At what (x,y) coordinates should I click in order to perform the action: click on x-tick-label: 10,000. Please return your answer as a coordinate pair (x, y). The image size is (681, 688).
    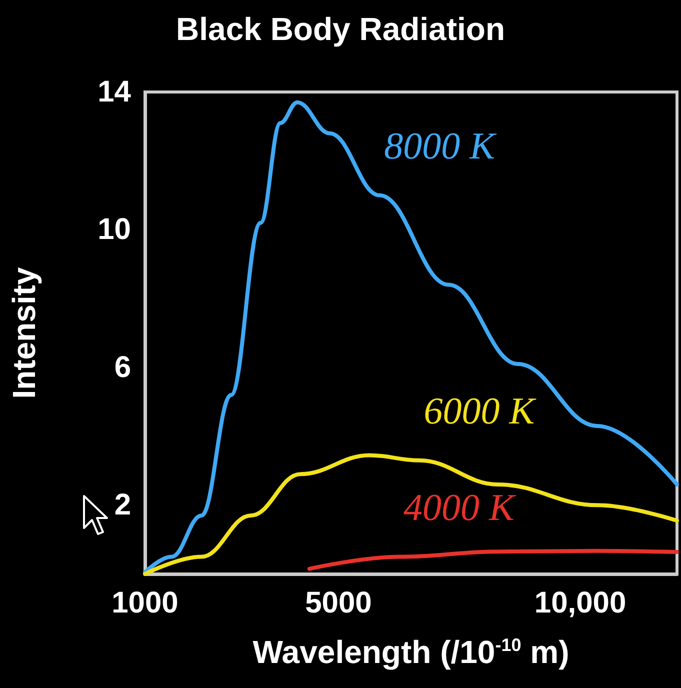
    Looking at the image, I should click on (580, 603).